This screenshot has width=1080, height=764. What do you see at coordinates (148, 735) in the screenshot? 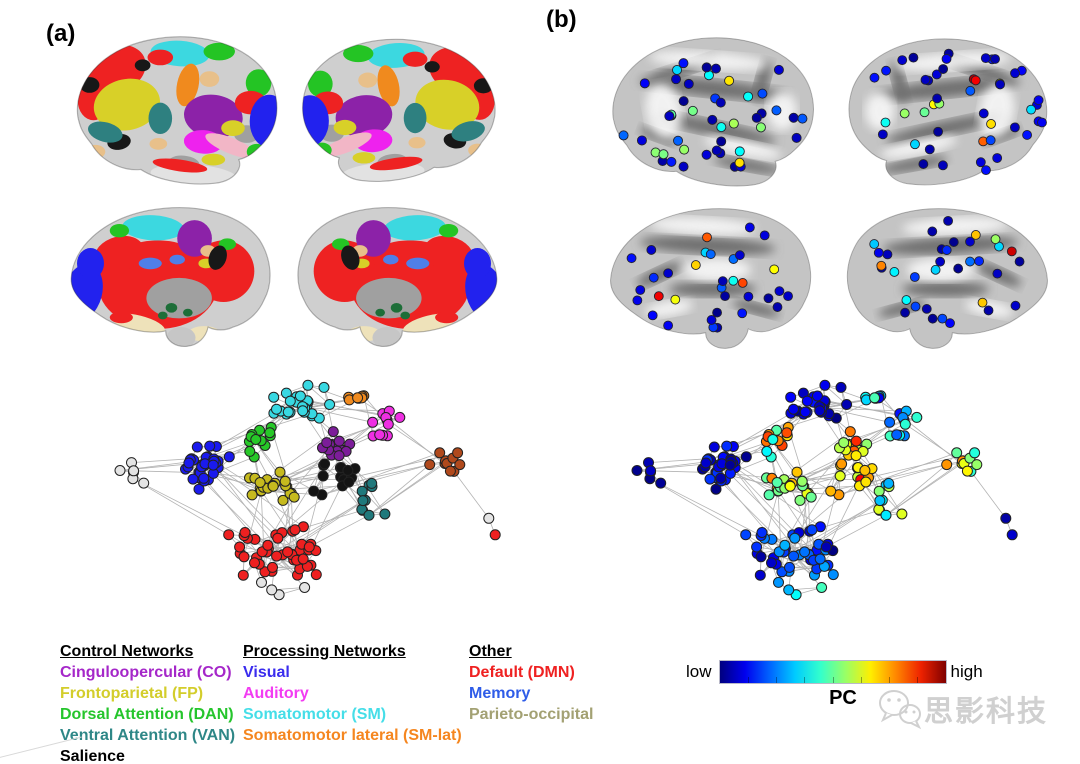
I see `legend-item: Ventral Attention (VAN)` at bounding box center [148, 735].